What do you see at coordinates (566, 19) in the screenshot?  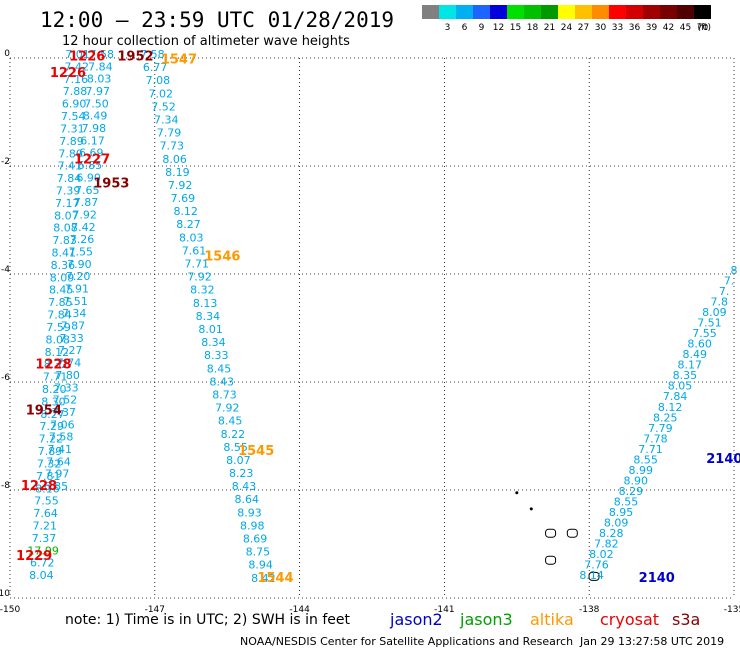 I see `color-legend: 3 6 9 12 15 18 21 24 27 30 33 36 39 42 45 70(ft)` at bounding box center [566, 19].